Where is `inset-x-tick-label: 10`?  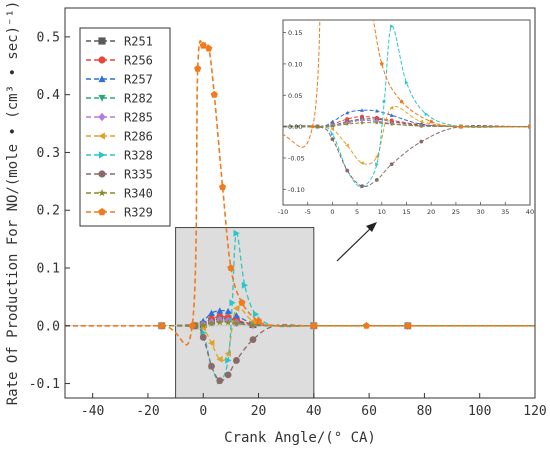 inset-x-tick-label: 10 is located at coordinates (382, 212).